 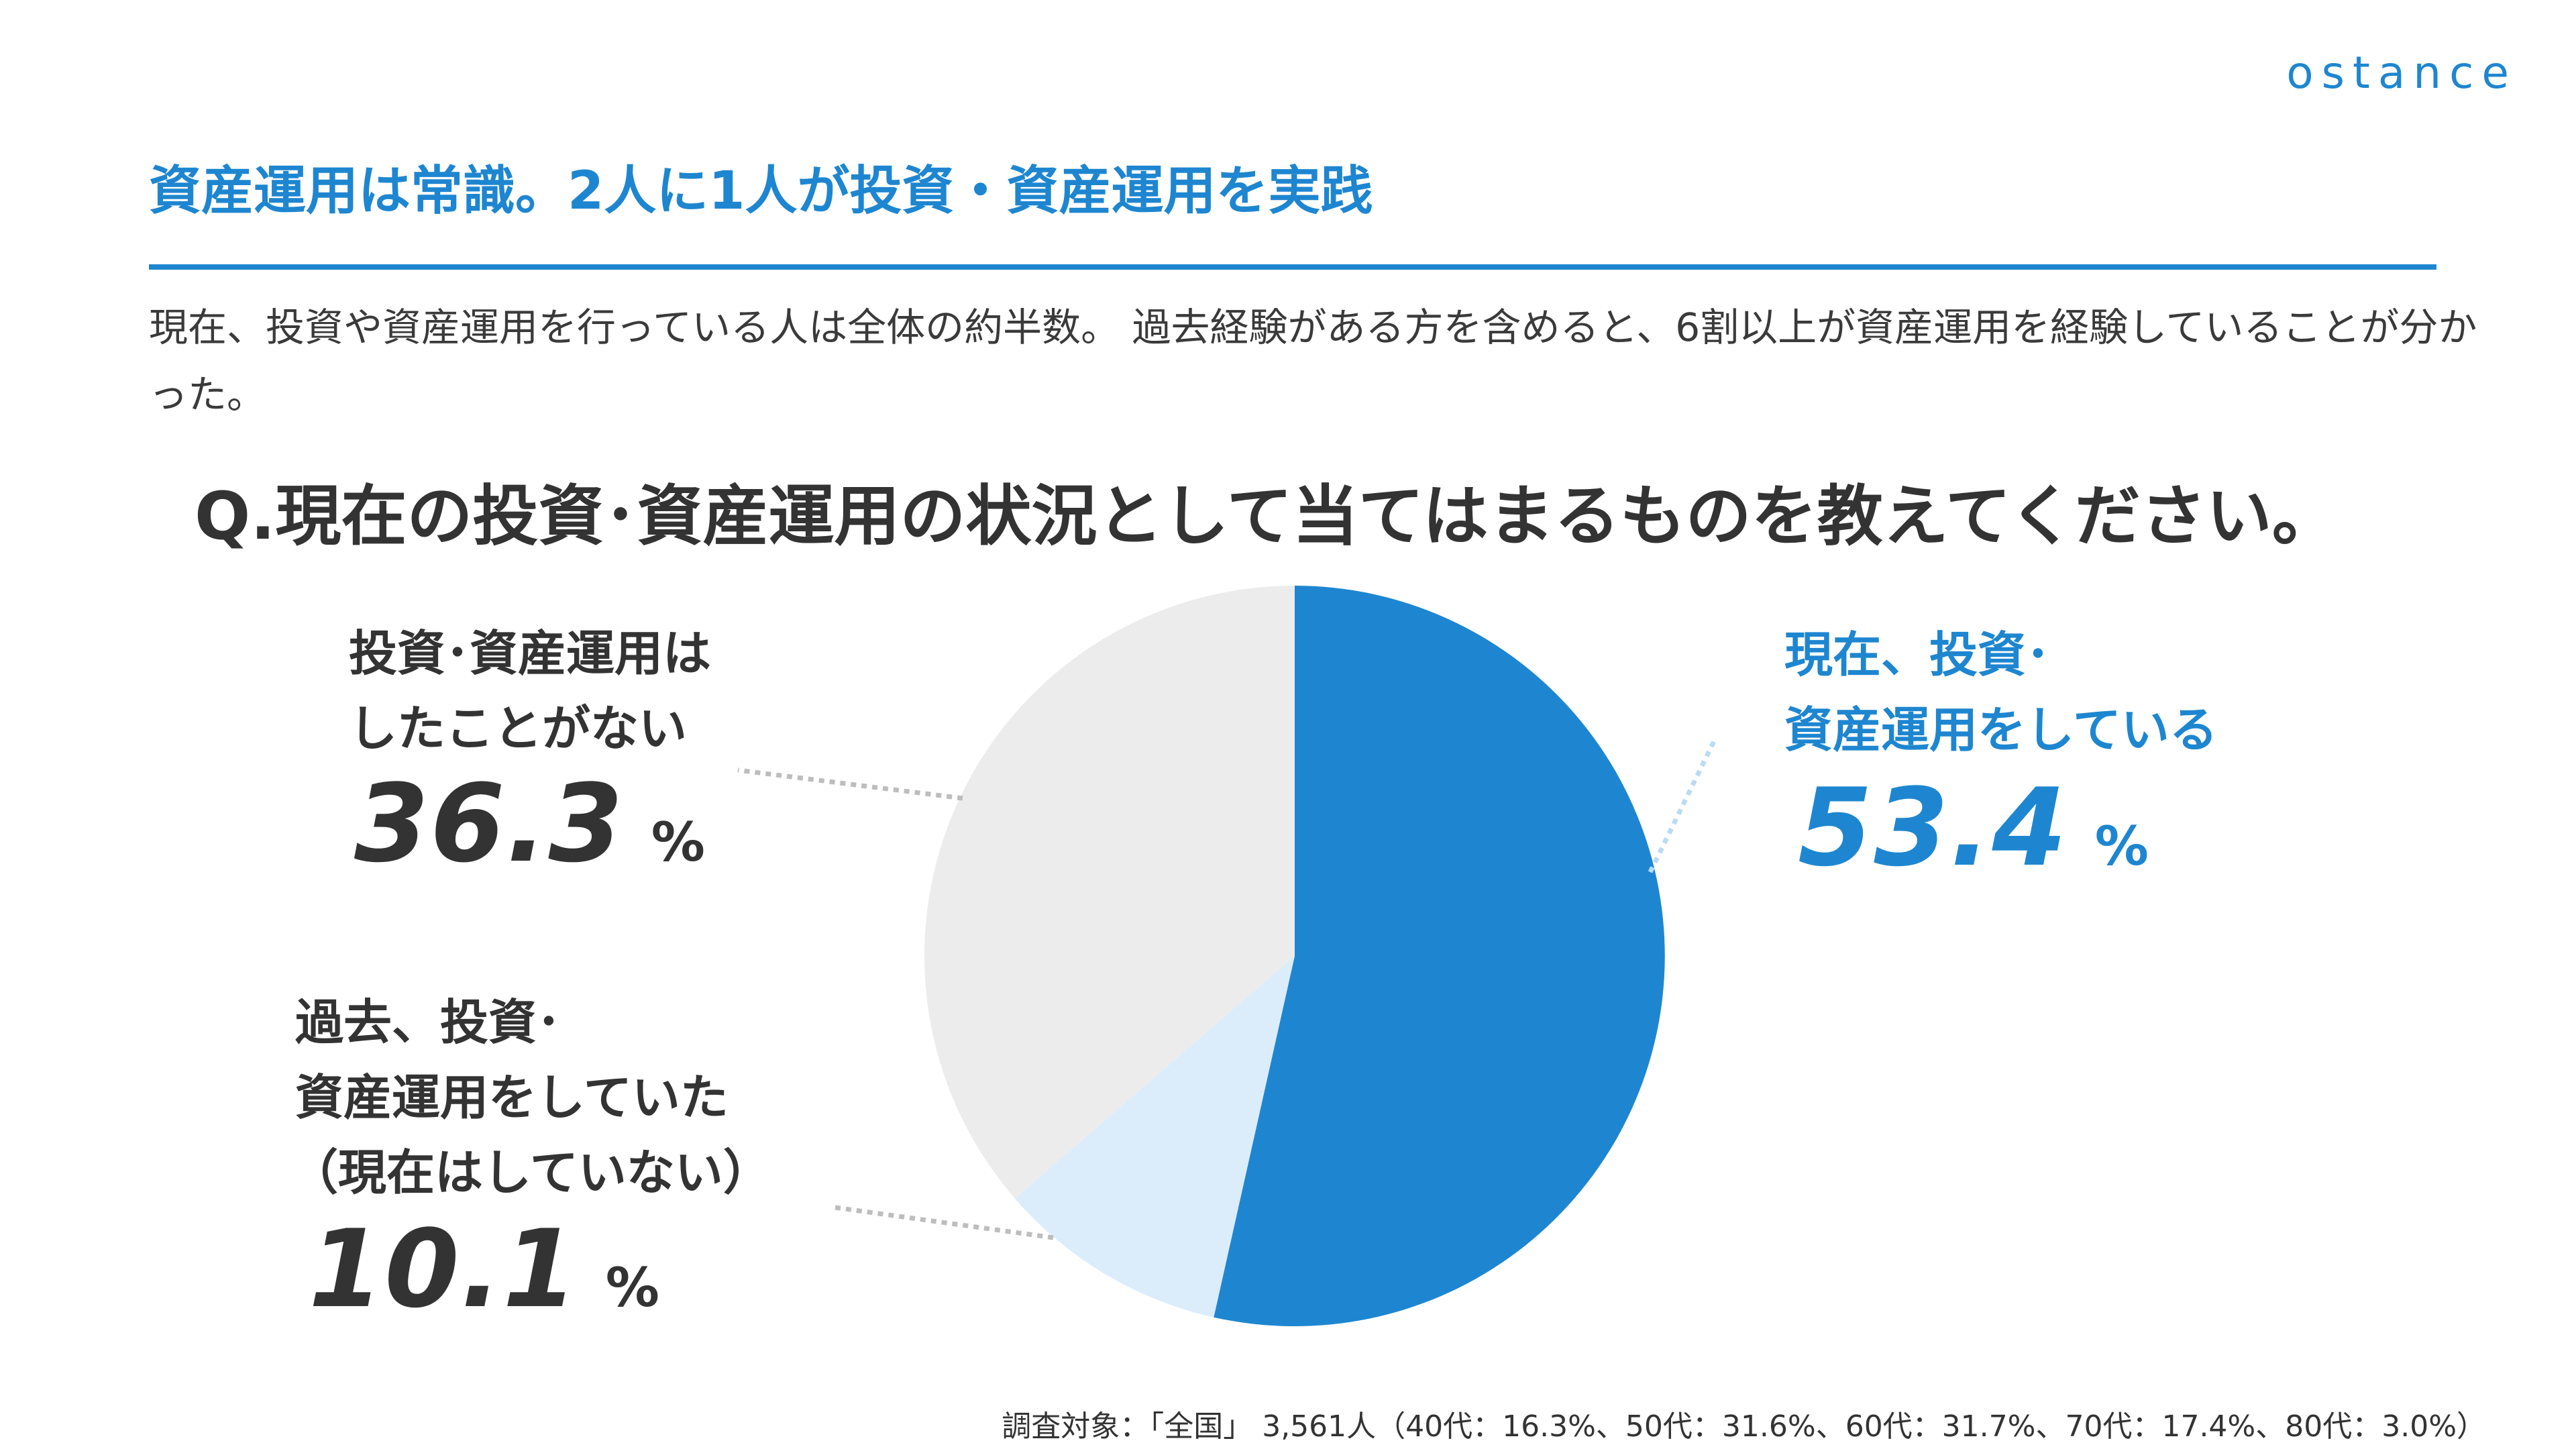 I want to click on slice-never, so click(x=1109, y=892).